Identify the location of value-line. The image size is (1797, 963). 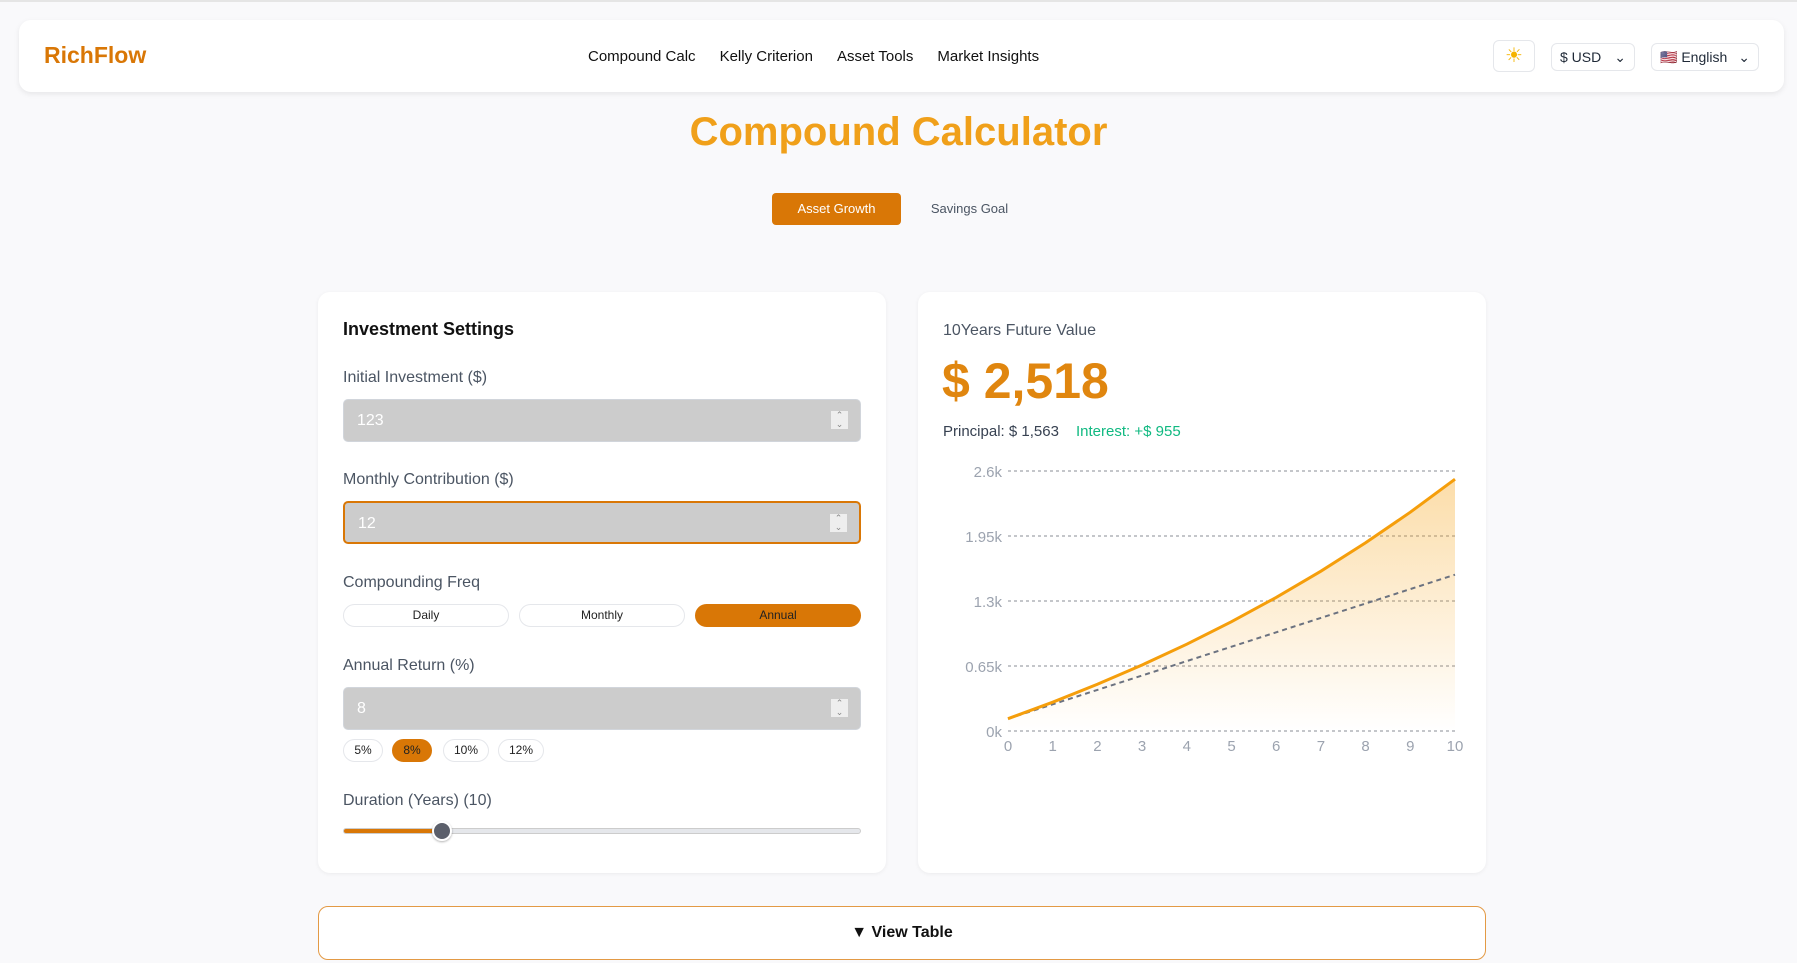
(1231, 599).